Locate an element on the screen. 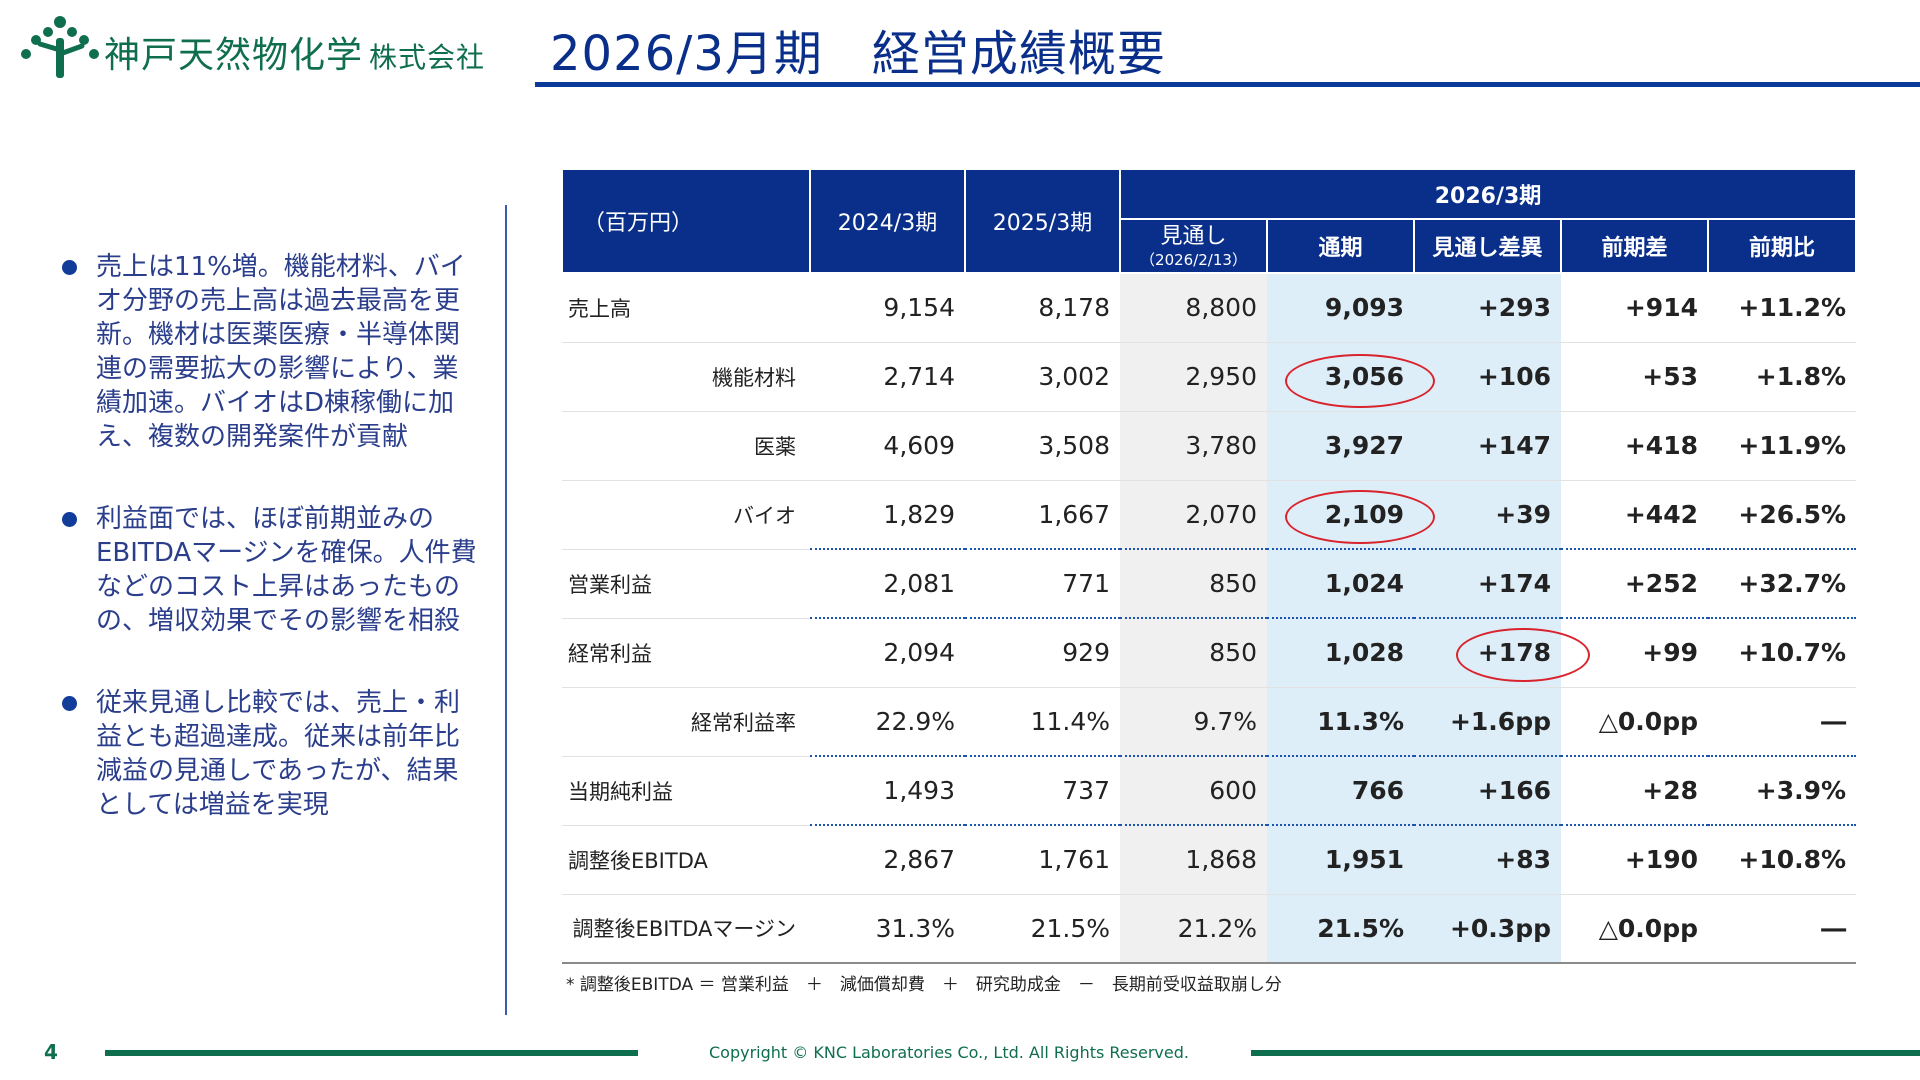 Image resolution: width=1920 pixels, height=1080 pixels. header-forecast: 見通し （2026/2/13） is located at coordinates (1193, 246).